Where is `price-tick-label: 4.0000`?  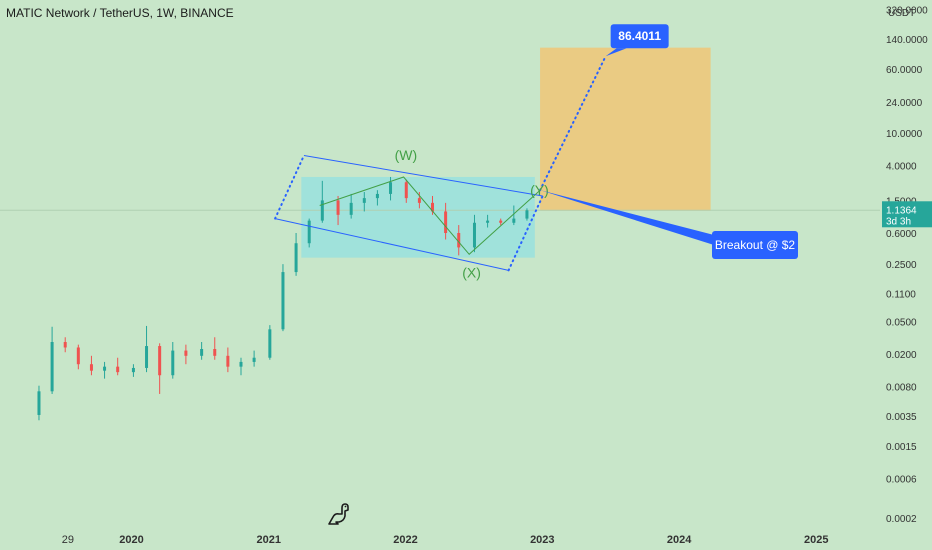 price-tick-label: 4.0000 is located at coordinates (901, 167).